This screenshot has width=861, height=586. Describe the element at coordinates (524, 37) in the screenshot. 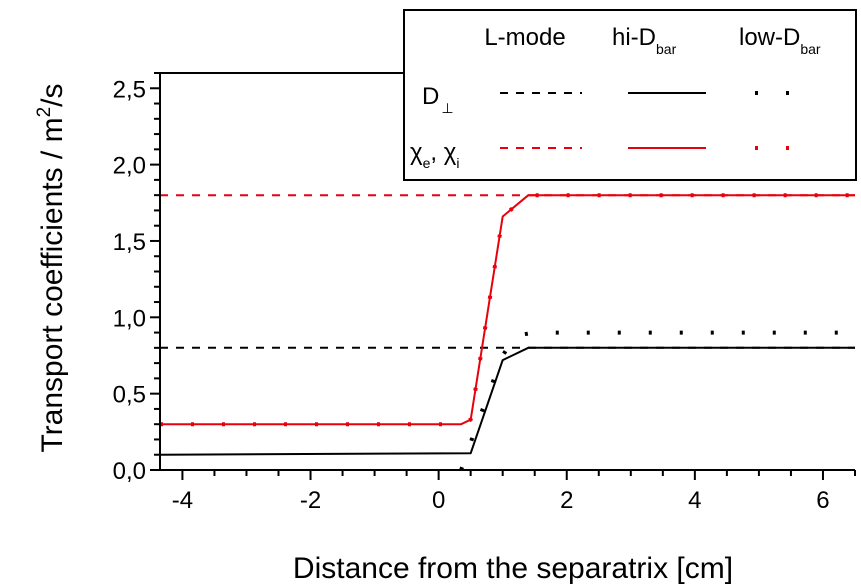

I see `legend-col-lmode: L-mode` at that location.